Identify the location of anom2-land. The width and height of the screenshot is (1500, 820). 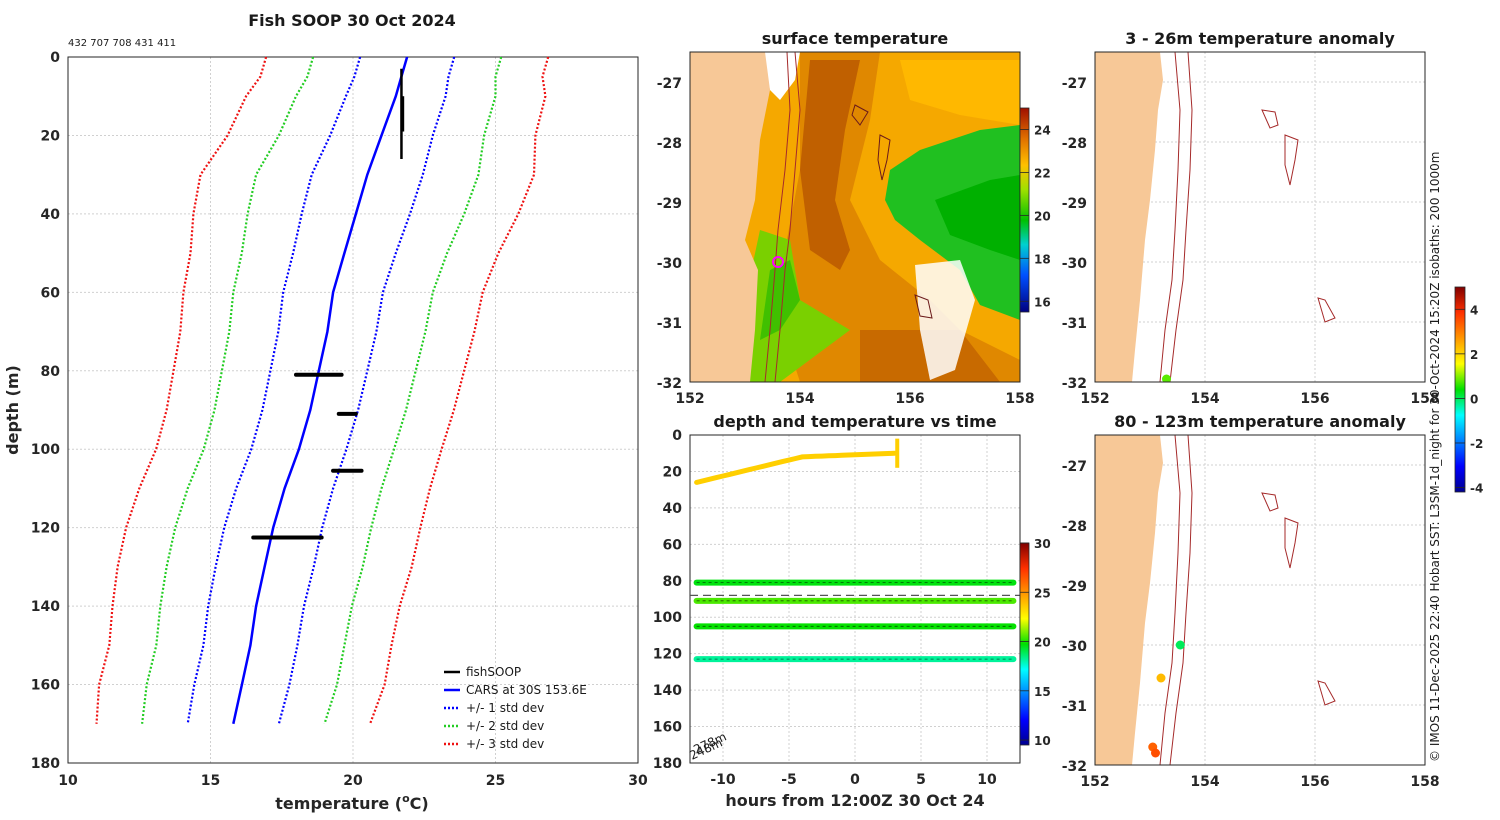
(1129, 600).